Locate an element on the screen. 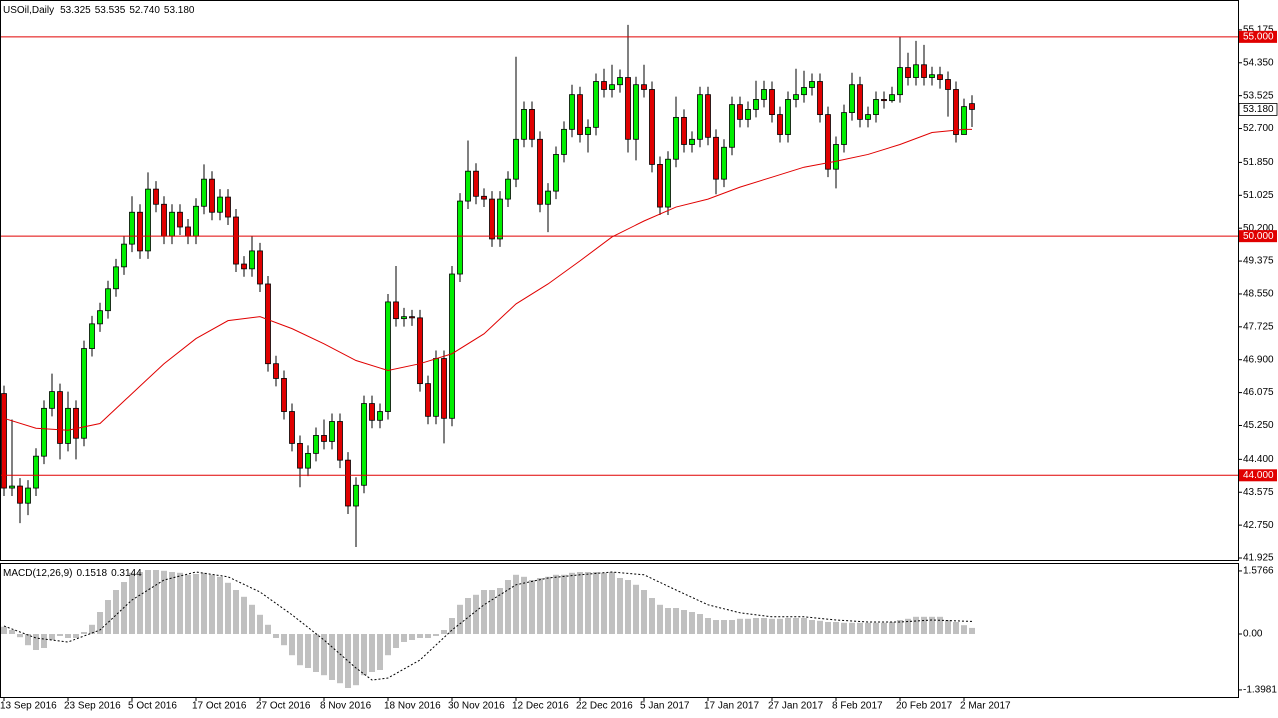  x-tick-label: 22 Dec 2016 is located at coordinates (604, 706).